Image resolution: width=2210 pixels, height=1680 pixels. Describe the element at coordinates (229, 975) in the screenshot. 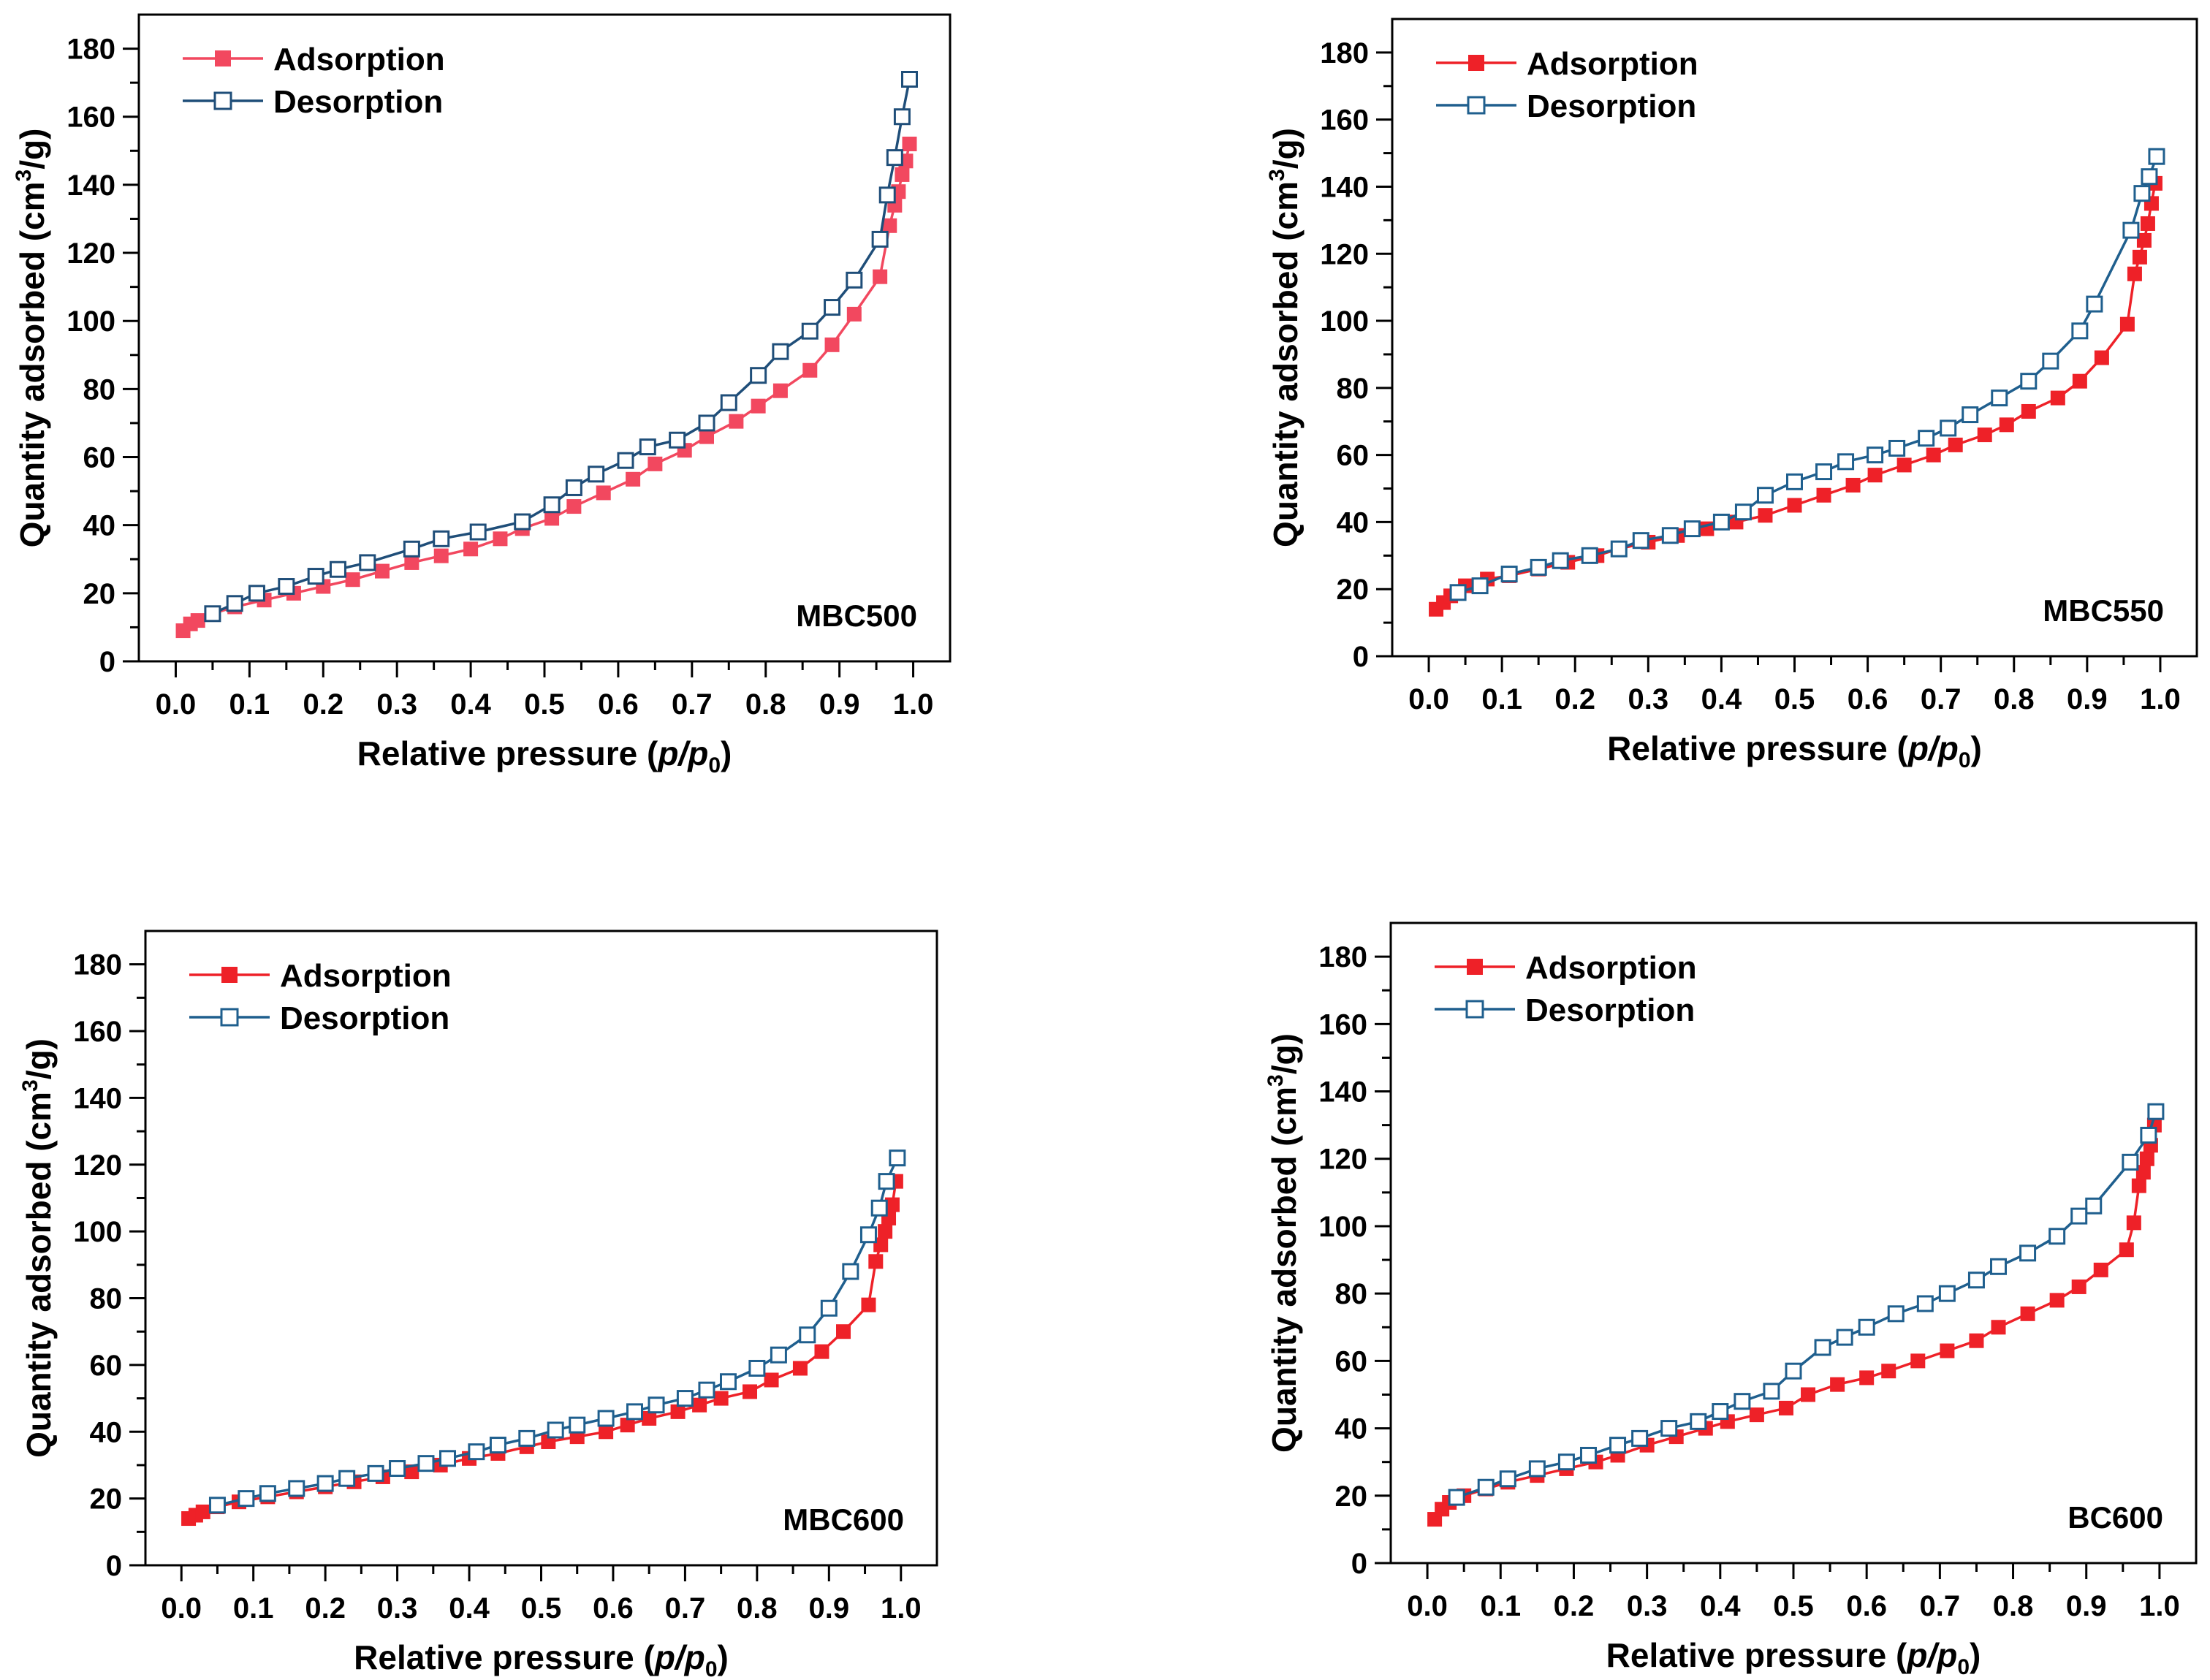

I see `legend-marker-adsorption` at that location.